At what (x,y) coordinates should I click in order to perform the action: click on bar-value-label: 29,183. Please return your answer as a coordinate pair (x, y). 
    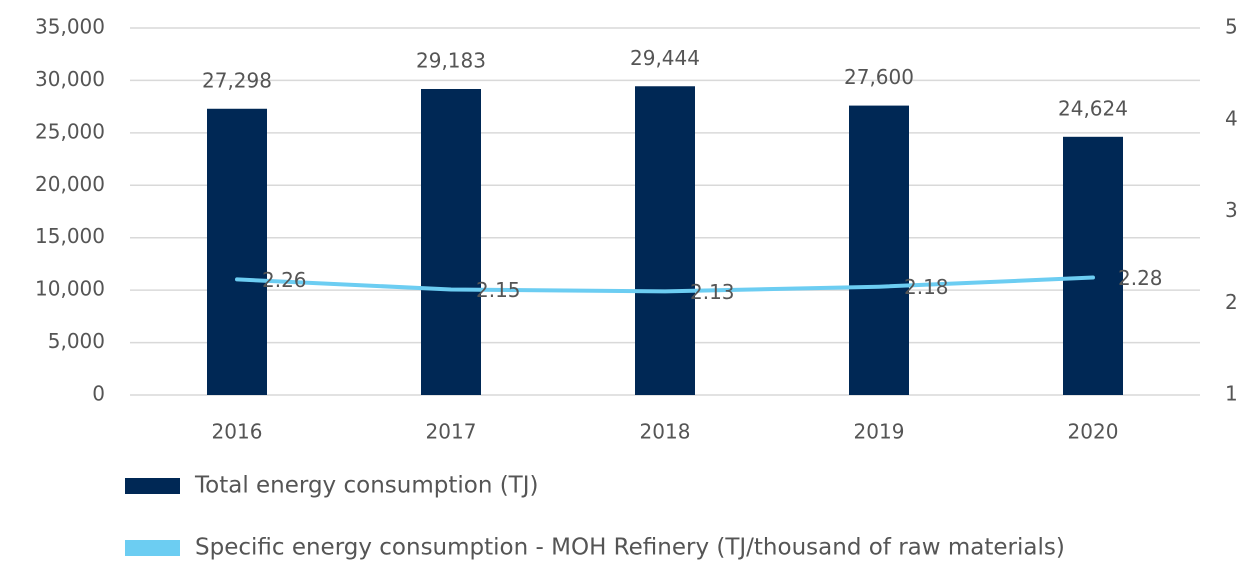
    Looking at the image, I should click on (451, 60).